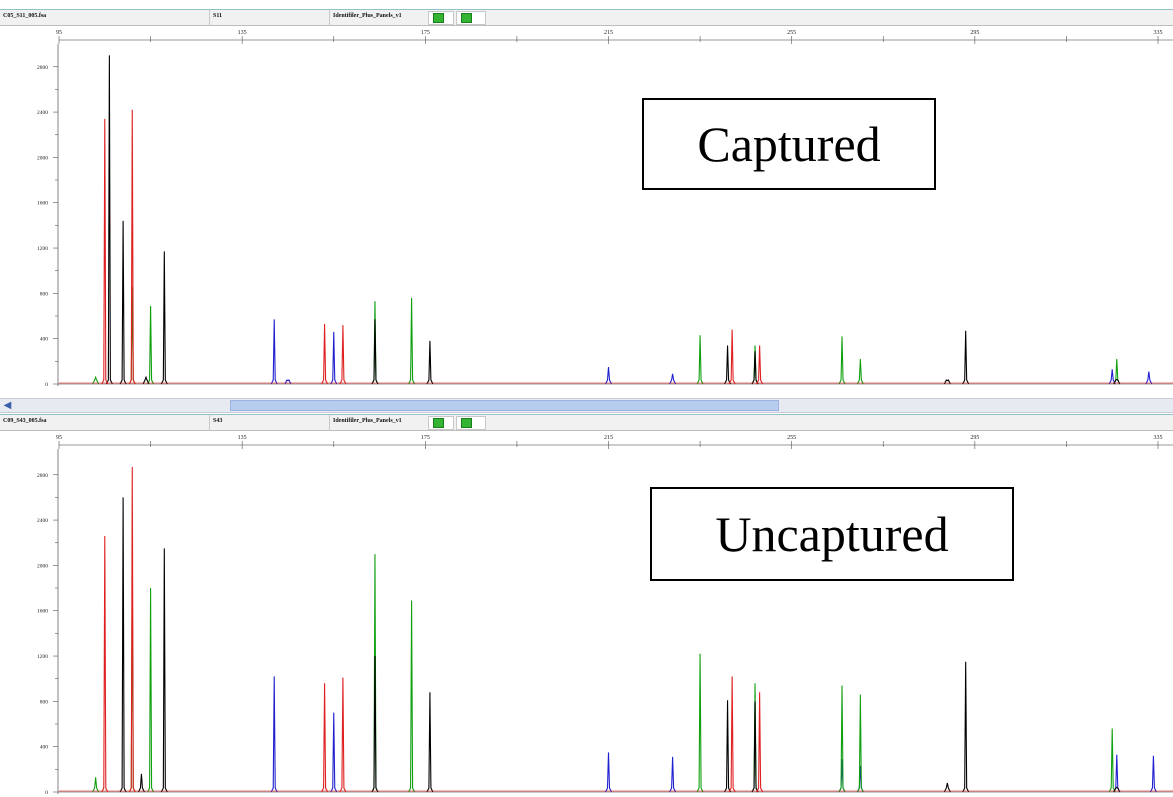  I want to click on chart-label-captured: Captured, so click(789, 144).